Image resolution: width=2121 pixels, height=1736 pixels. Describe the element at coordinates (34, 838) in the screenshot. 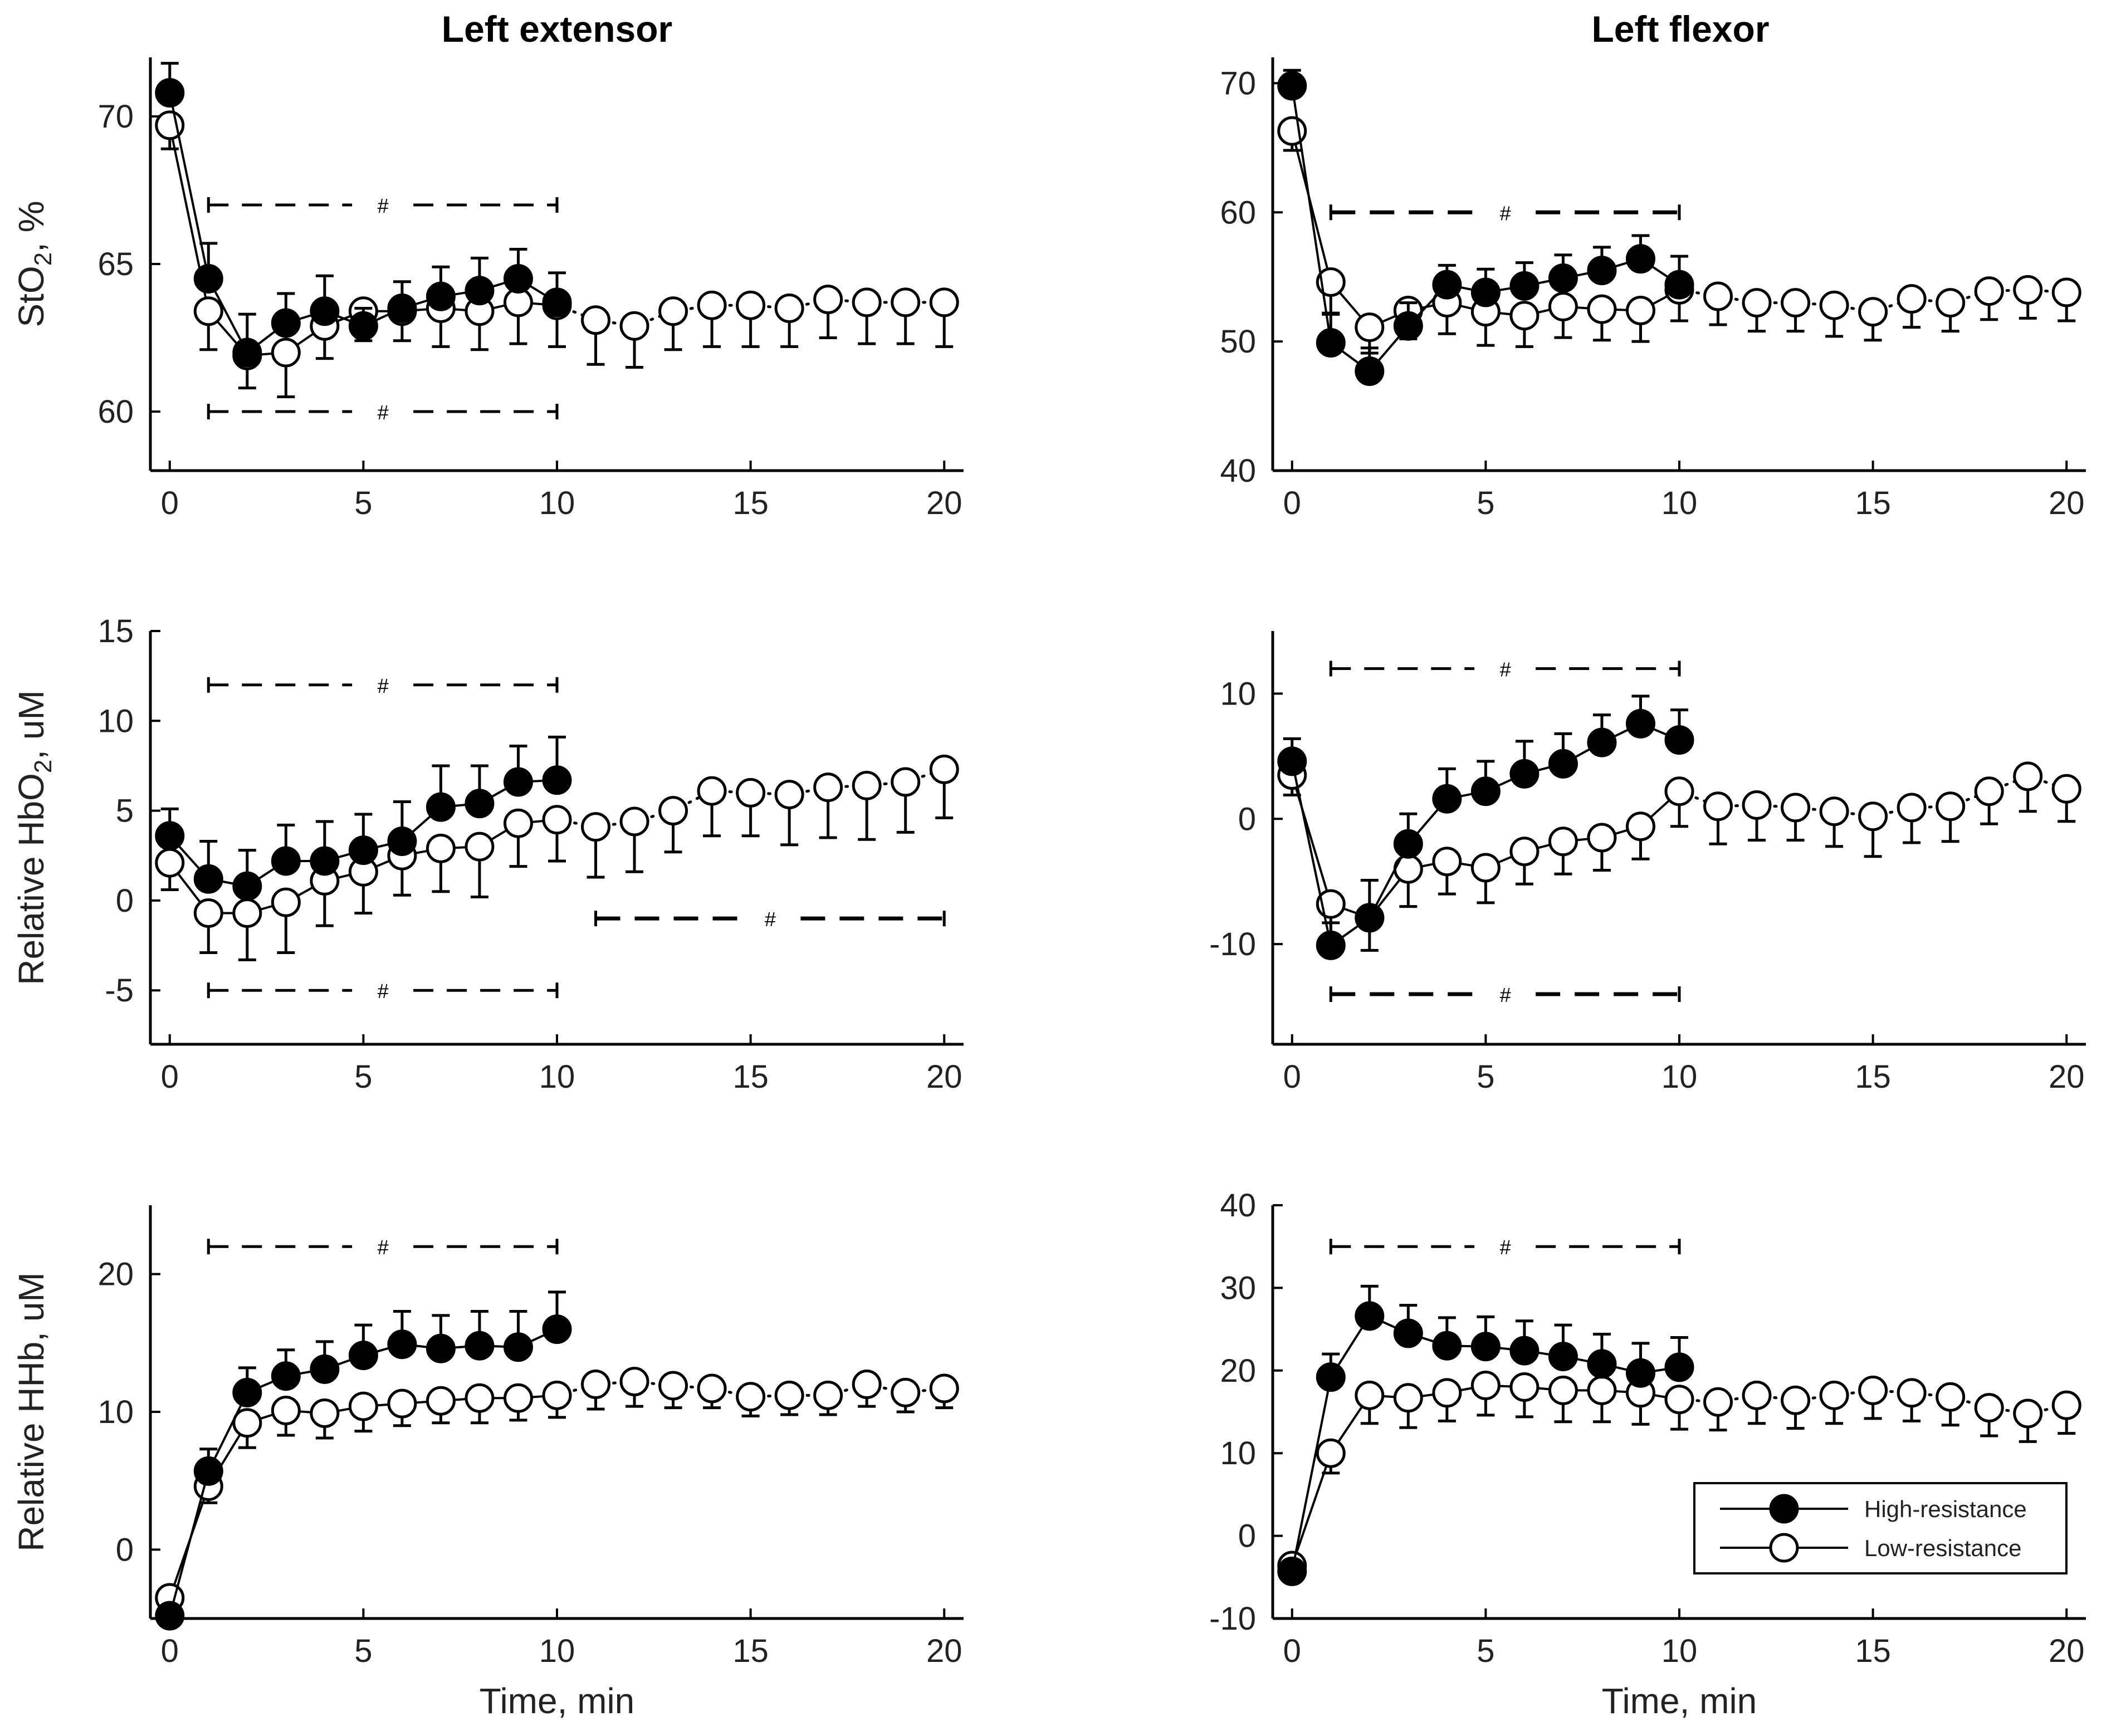

I see `y-axis-label: Relative HbO2, uM` at that location.